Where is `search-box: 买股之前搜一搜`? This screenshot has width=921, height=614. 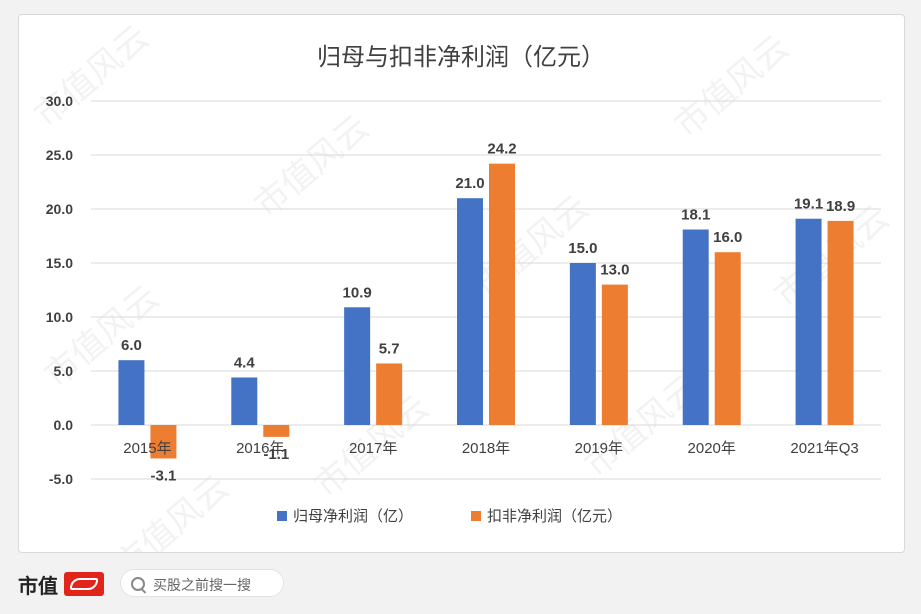 search-box: 买股之前搜一搜 is located at coordinates (202, 583).